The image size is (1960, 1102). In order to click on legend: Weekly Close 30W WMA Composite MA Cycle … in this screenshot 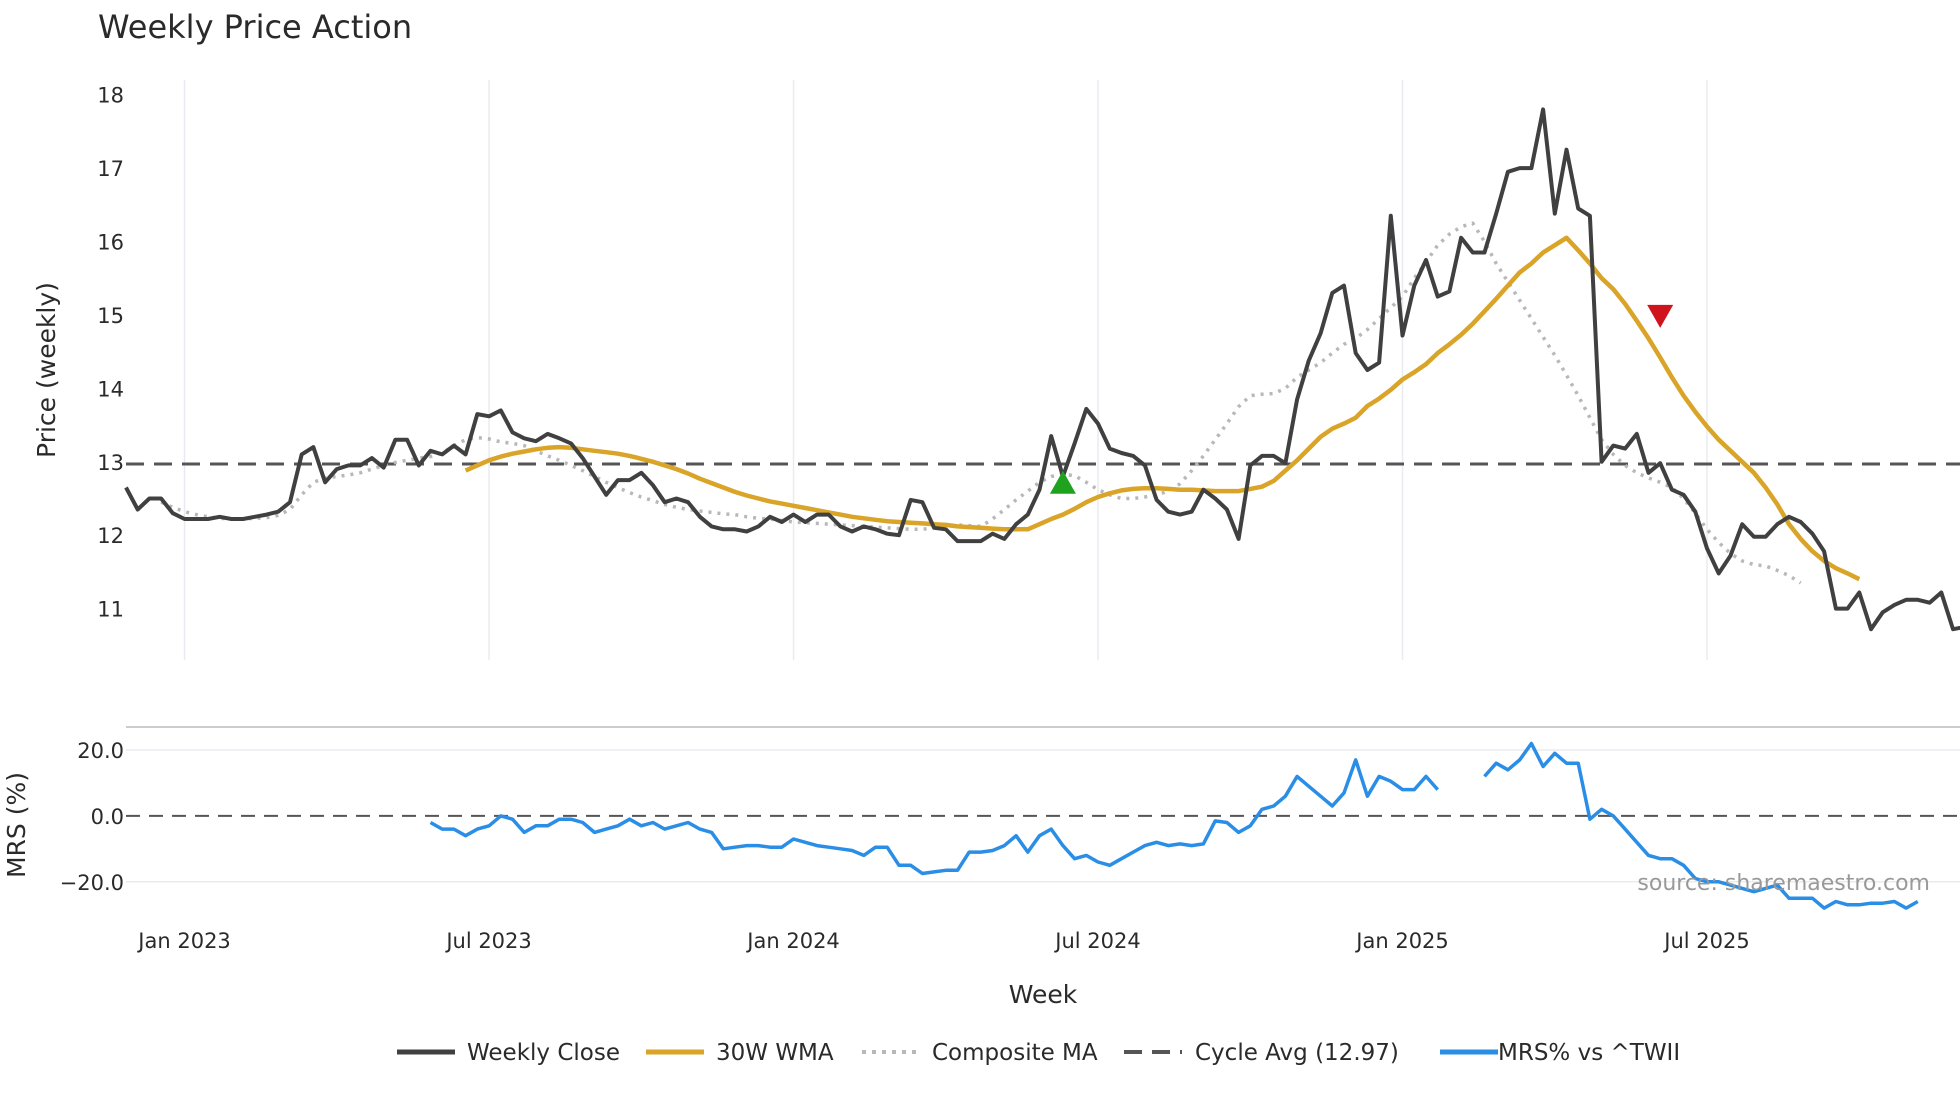, I will do `click(1038, 1053)`.